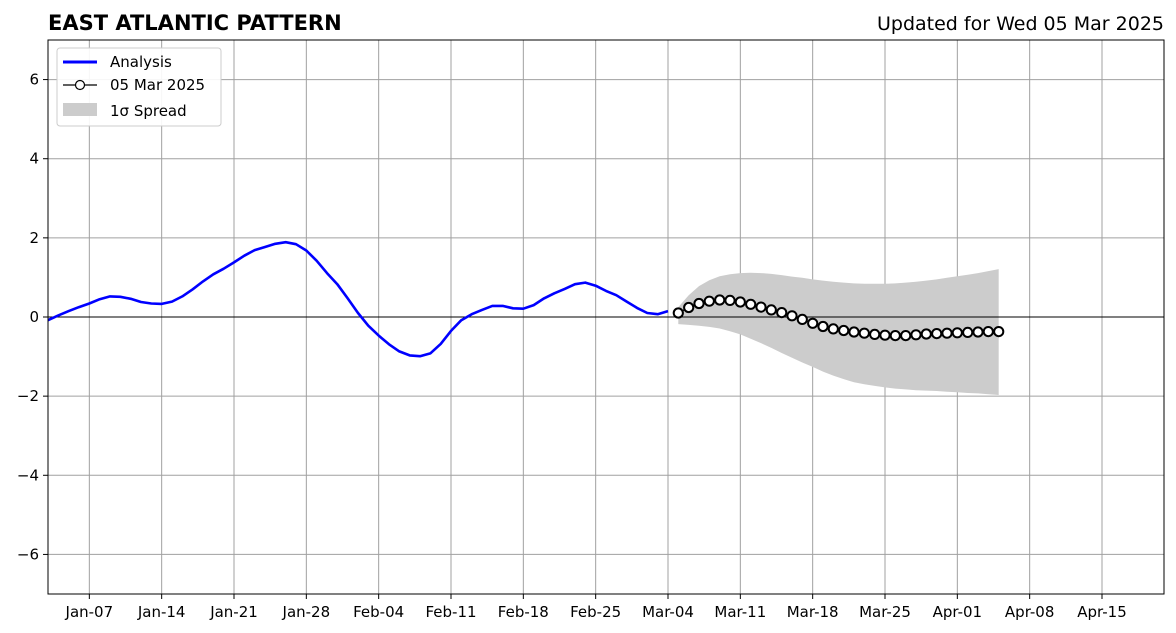  Describe the element at coordinates (668, 612) in the screenshot. I see `x-tick-label: Mar-04` at that location.